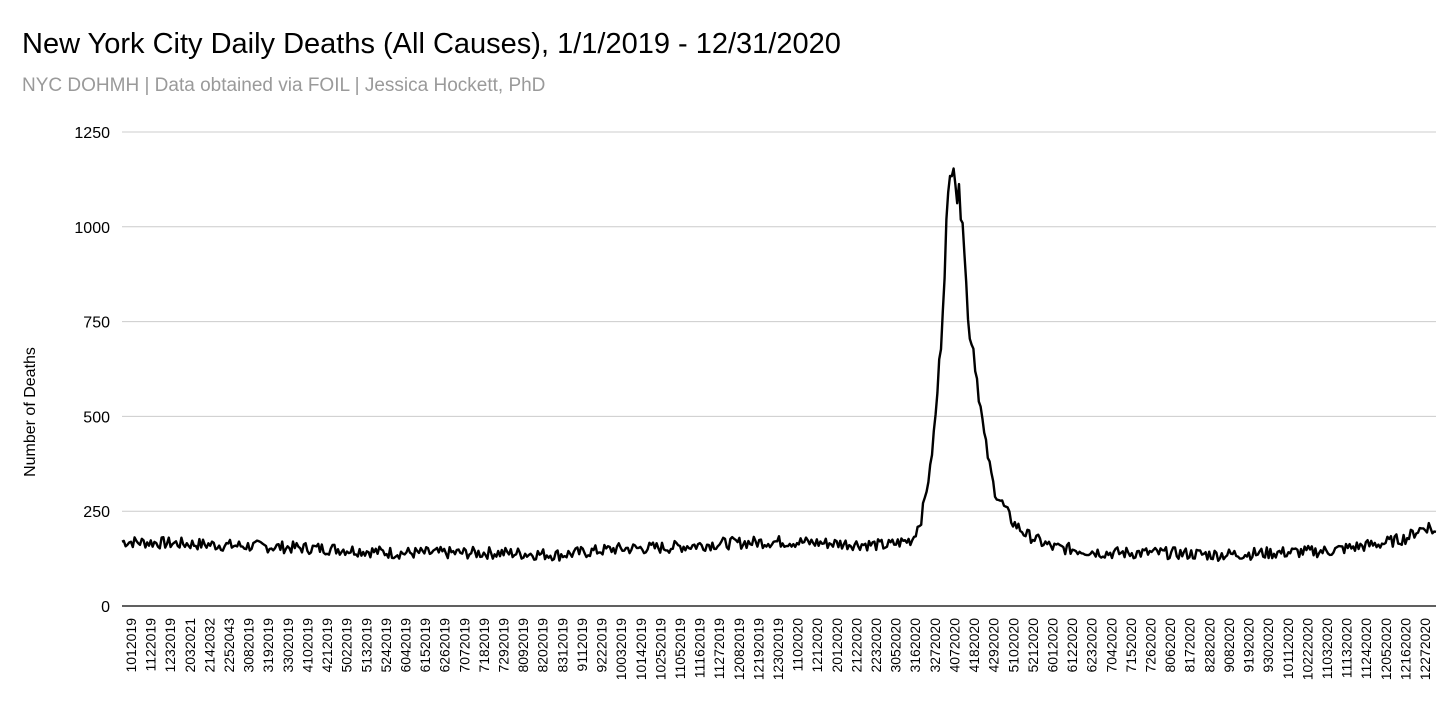 The image size is (1456, 728). I want to click on x-tick-label: 4292020, so click(994, 645).